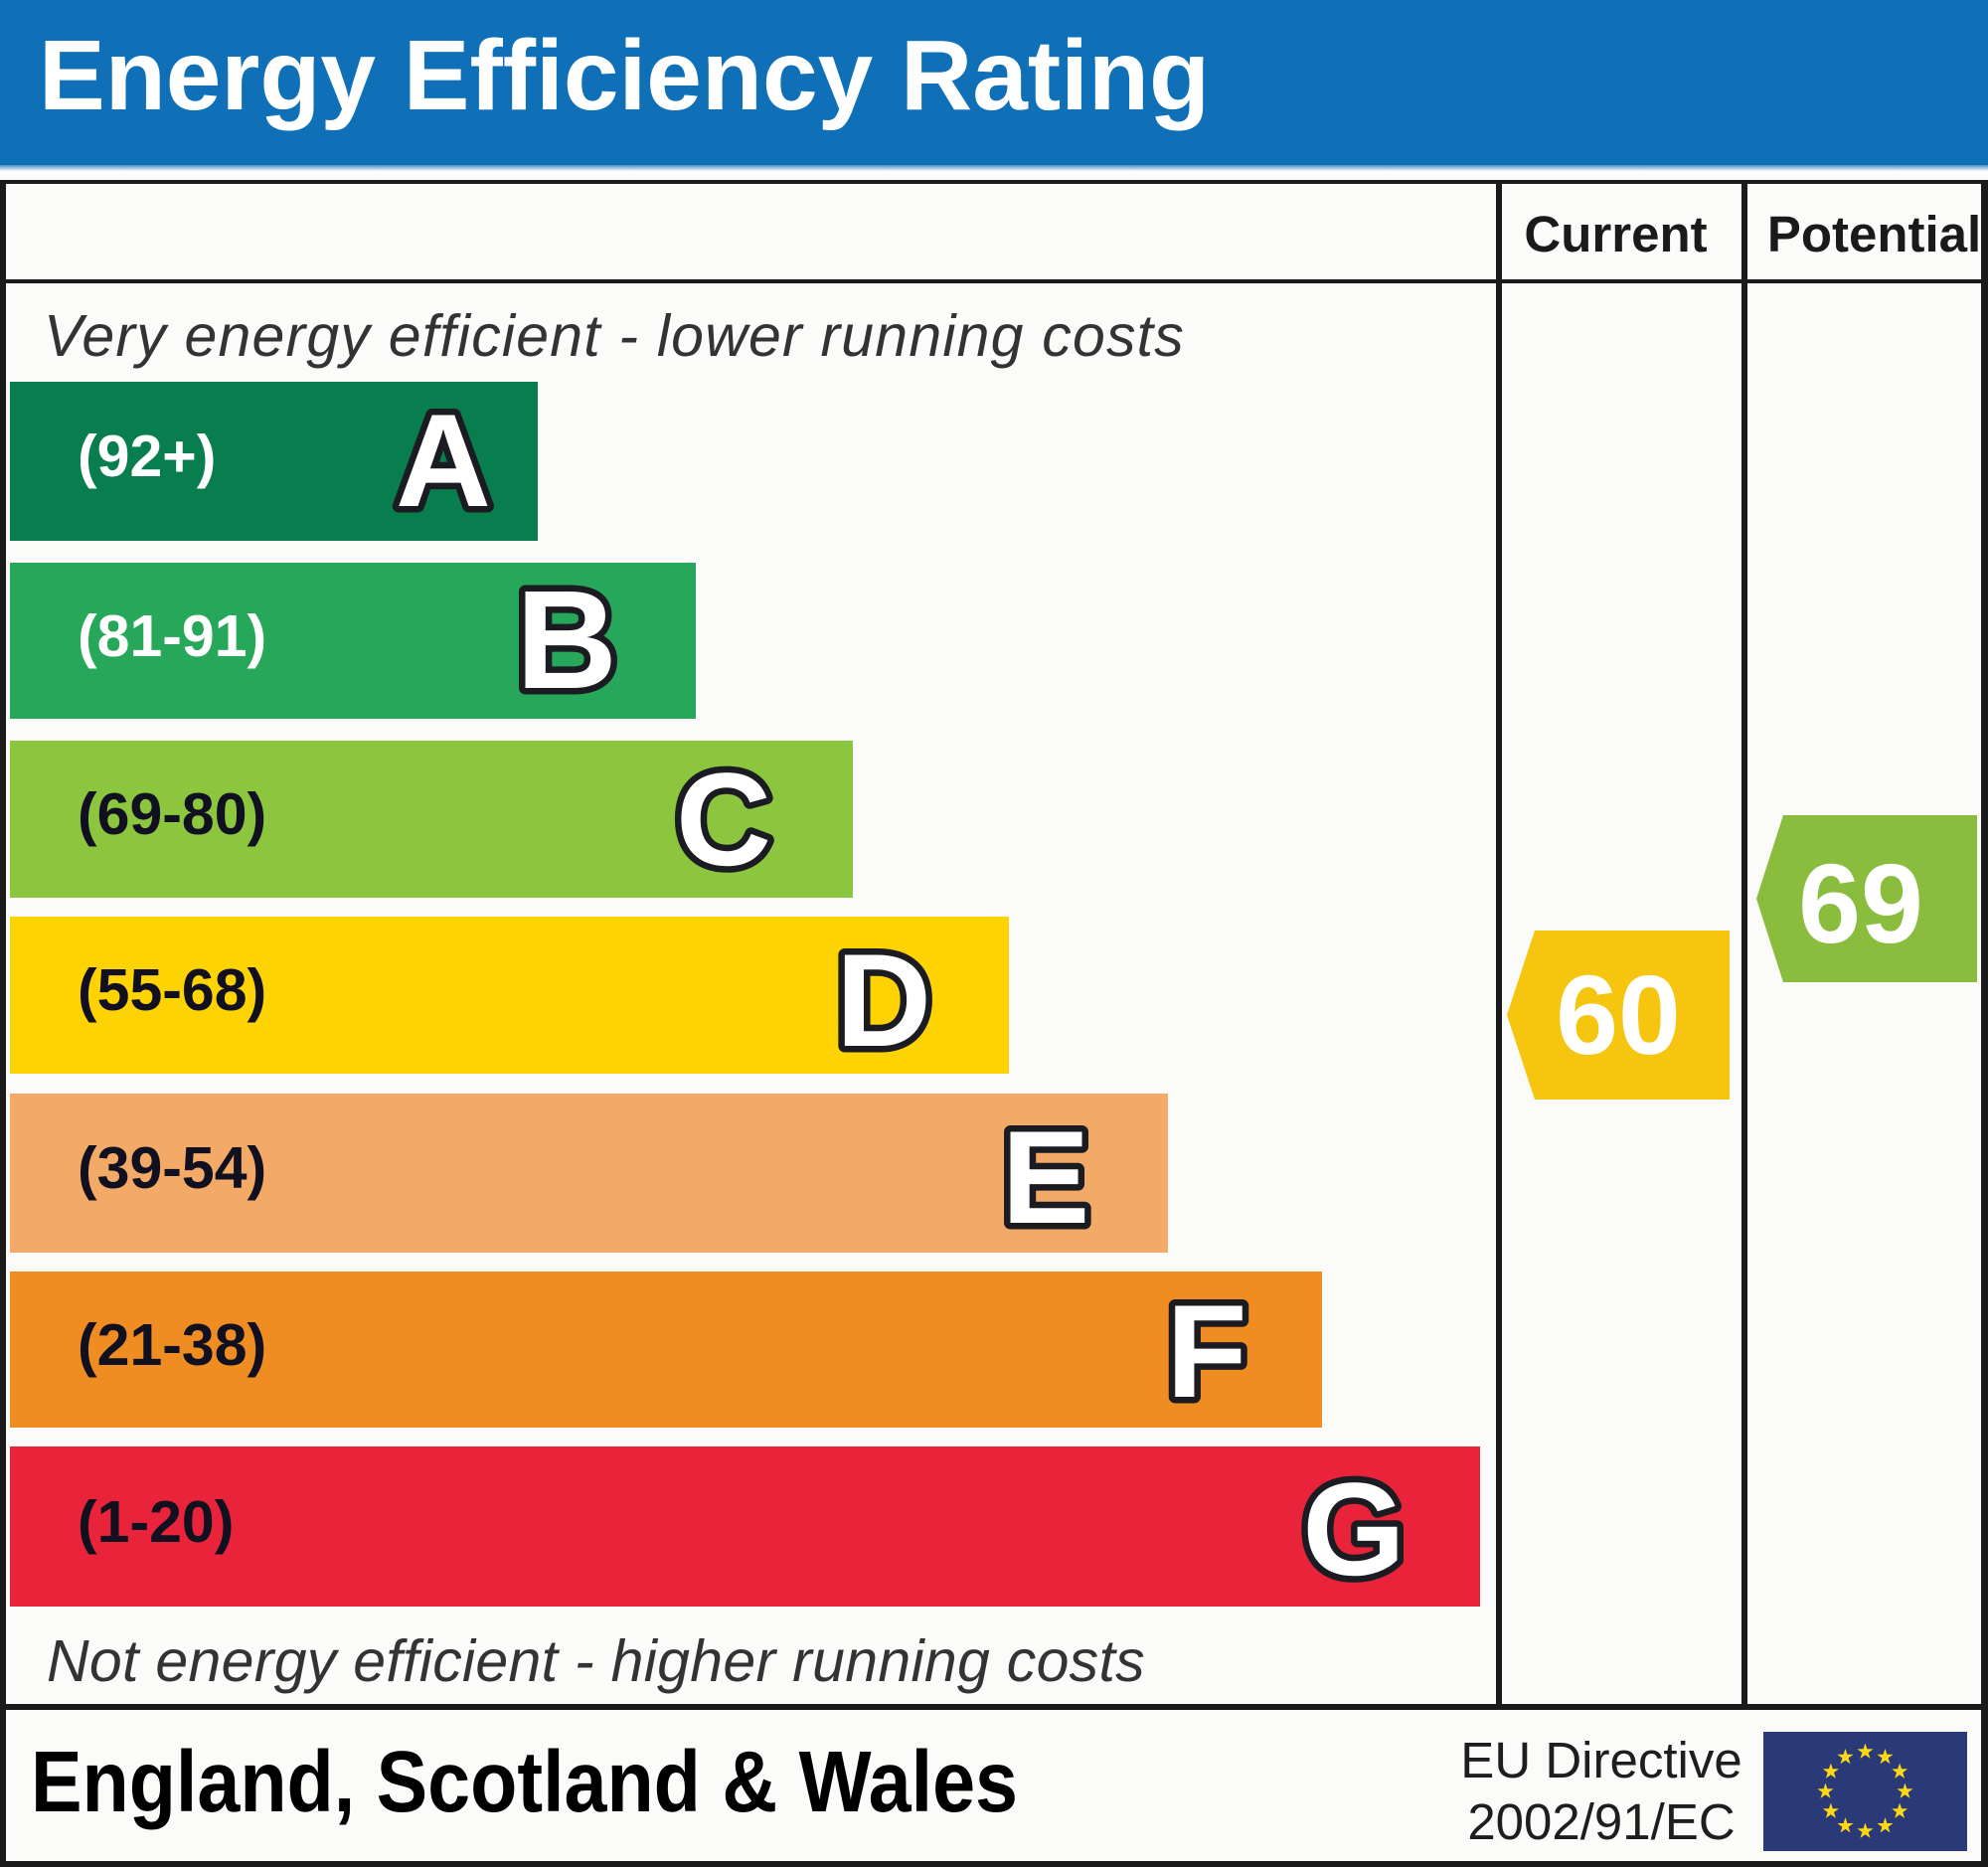 This screenshot has height=1867, width=1988. I want to click on svg-text: B, so click(566, 637).